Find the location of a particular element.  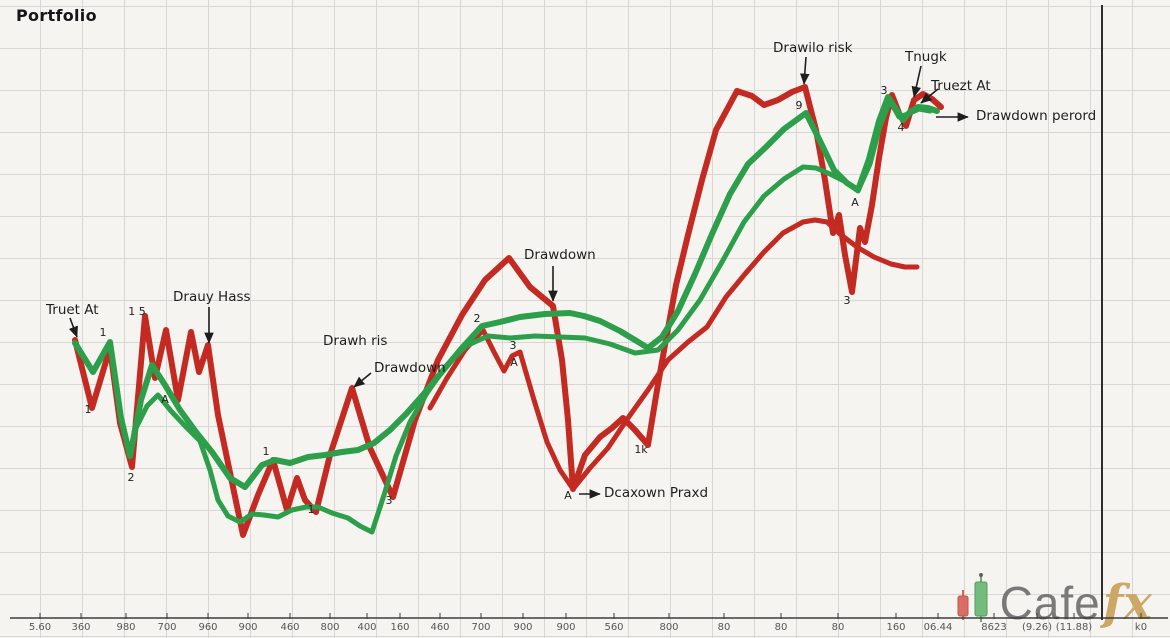

annotation-drawdown-mid: Drawdown is located at coordinates (410, 368).